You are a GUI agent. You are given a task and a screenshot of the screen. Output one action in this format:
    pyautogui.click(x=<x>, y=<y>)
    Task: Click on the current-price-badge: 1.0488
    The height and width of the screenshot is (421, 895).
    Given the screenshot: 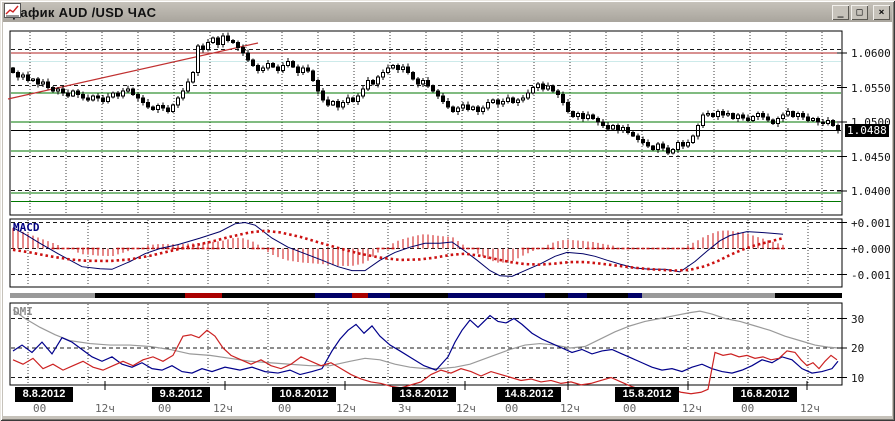 What is the action you would take?
    pyautogui.click(x=867, y=130)
    